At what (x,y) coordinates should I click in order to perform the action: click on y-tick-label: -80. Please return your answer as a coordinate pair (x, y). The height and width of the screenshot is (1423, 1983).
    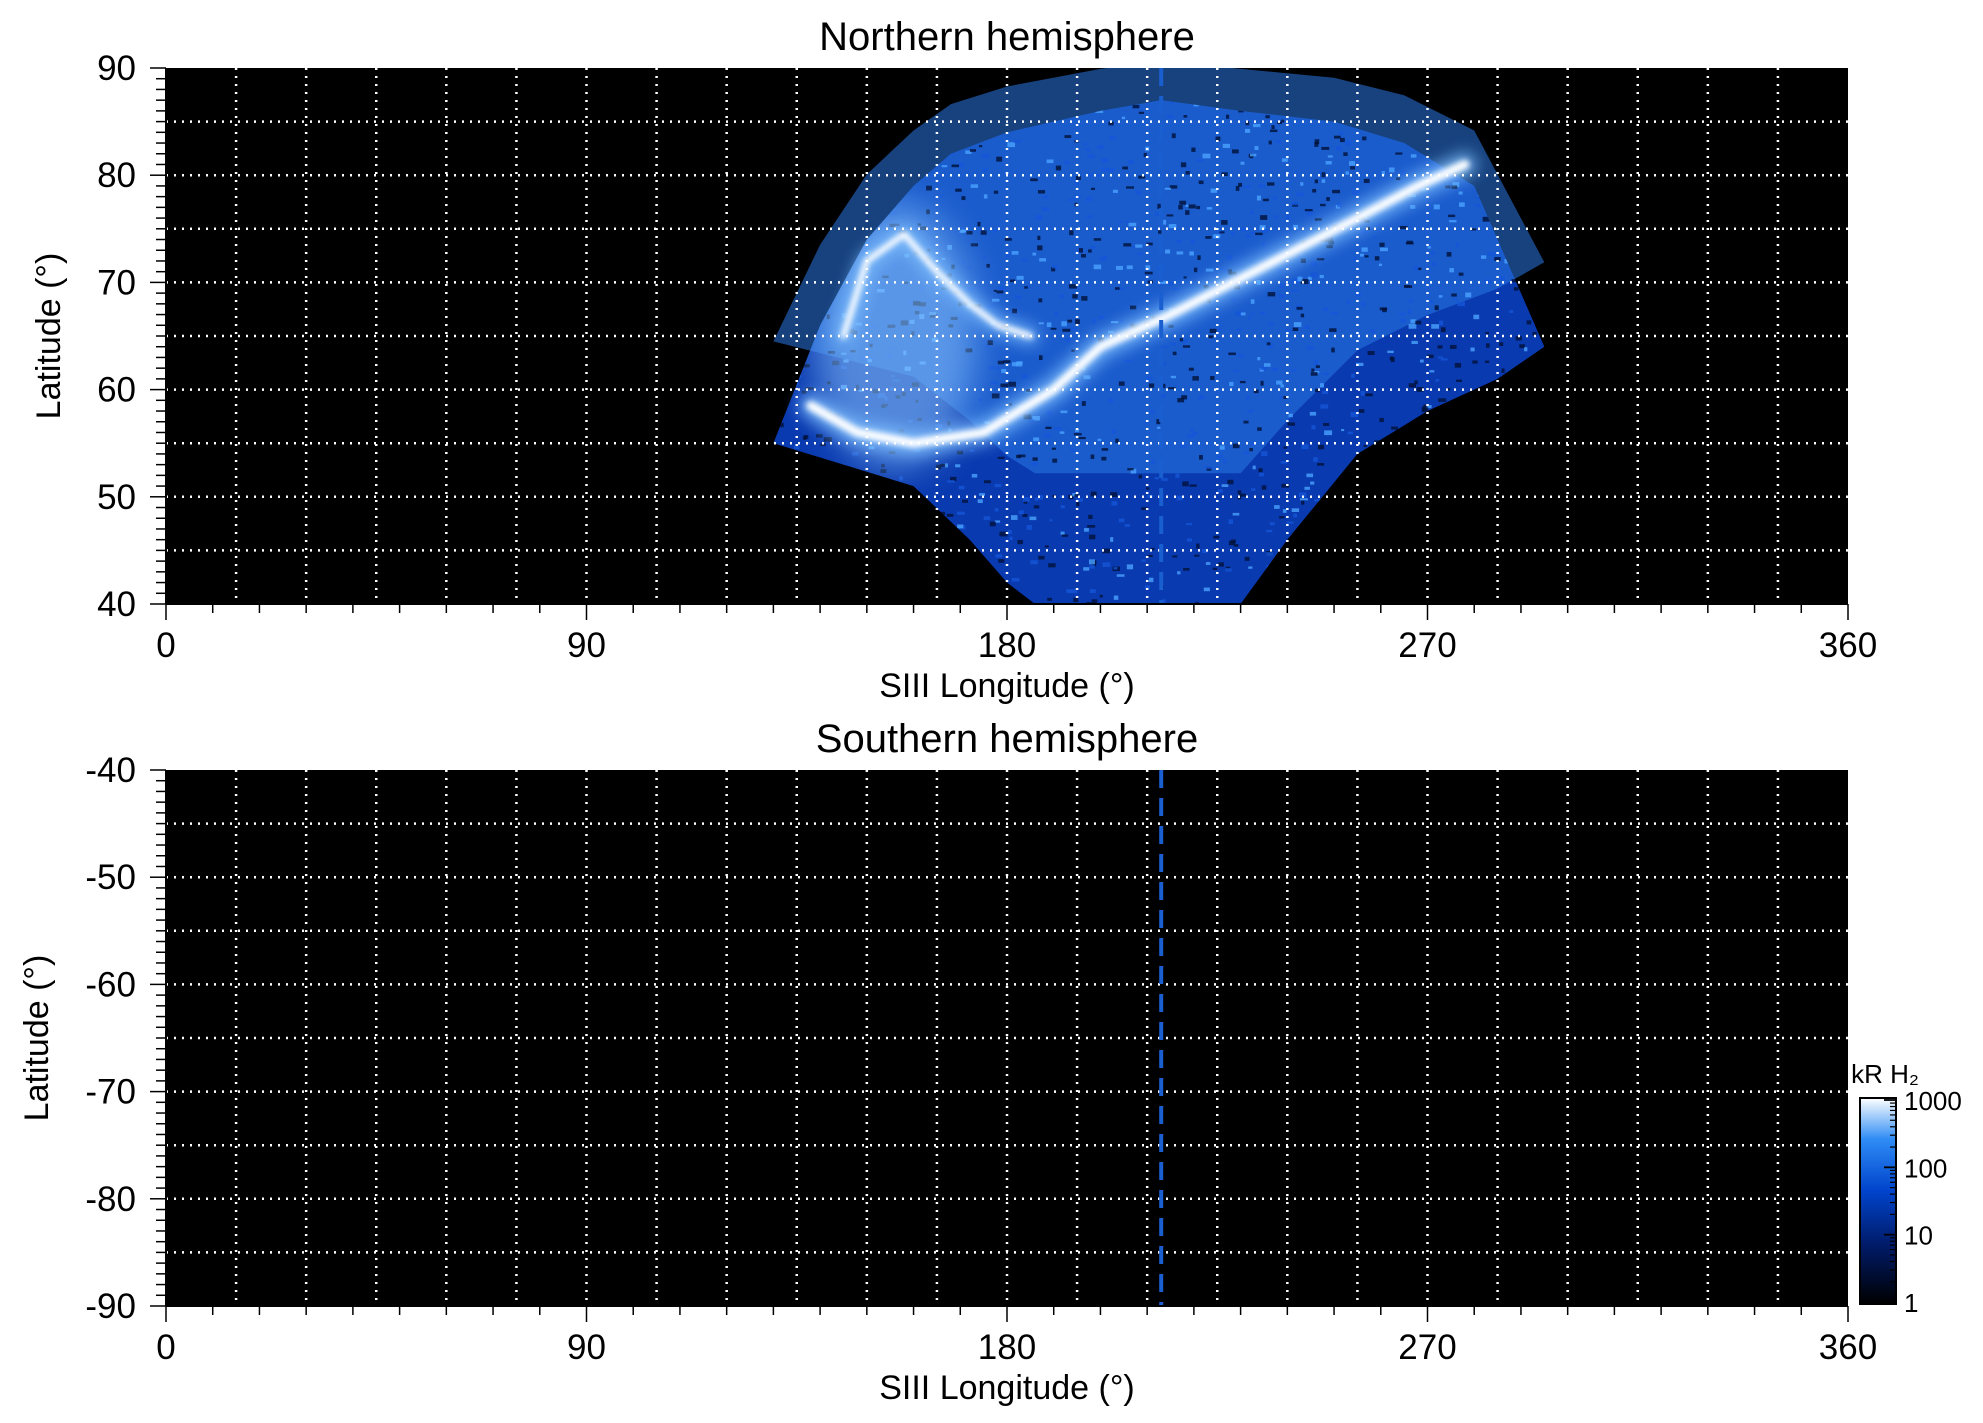
    Looking at the image, I should click on (110, 1199).